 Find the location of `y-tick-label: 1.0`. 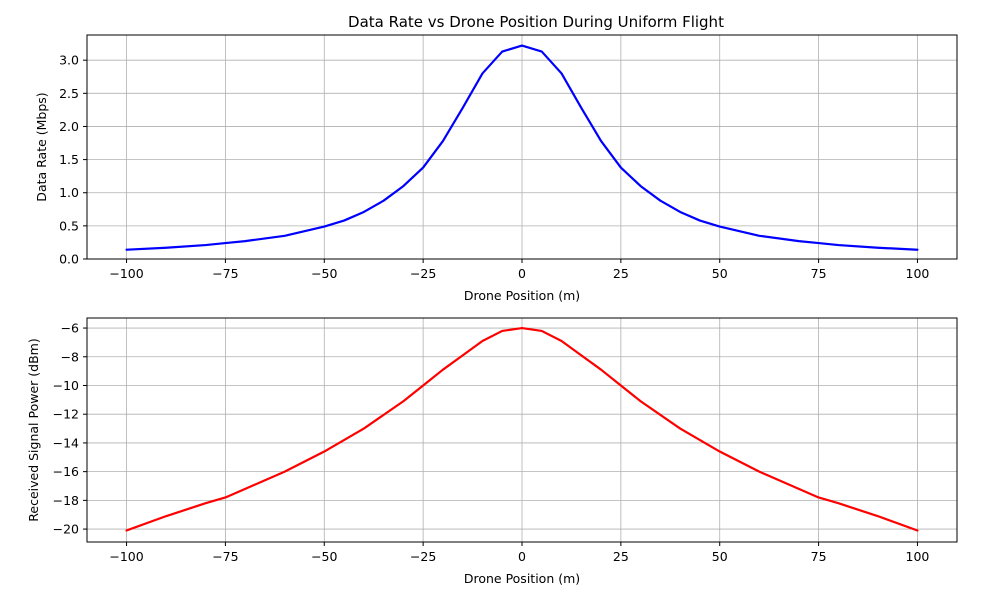

y-tick-label: 1.0 is located at coordinates (69, 192).